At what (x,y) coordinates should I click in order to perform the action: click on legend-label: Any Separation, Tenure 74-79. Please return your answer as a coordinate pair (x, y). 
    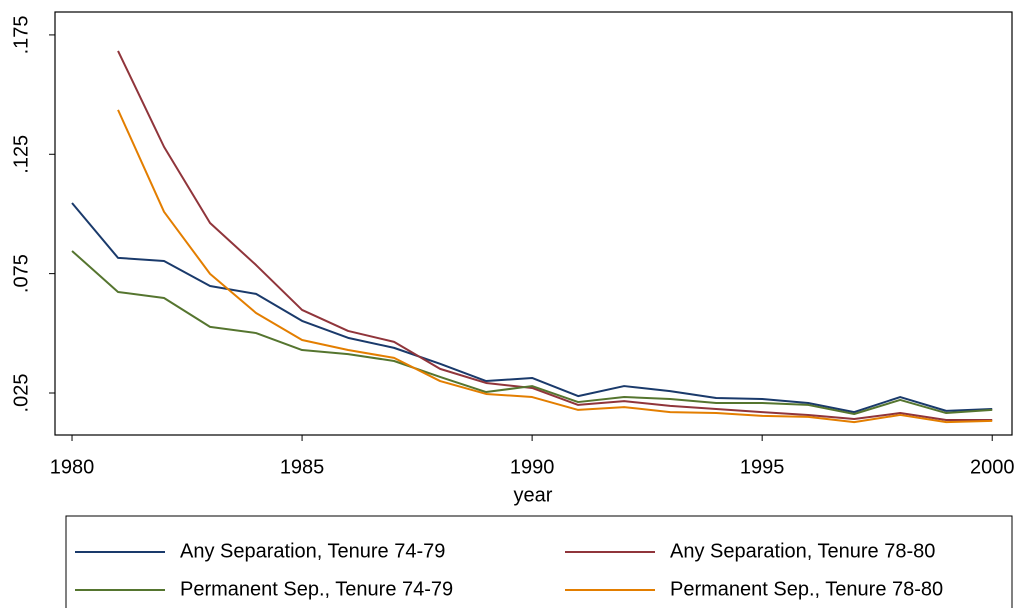
    Looking at the image, I should click on (312, 551).